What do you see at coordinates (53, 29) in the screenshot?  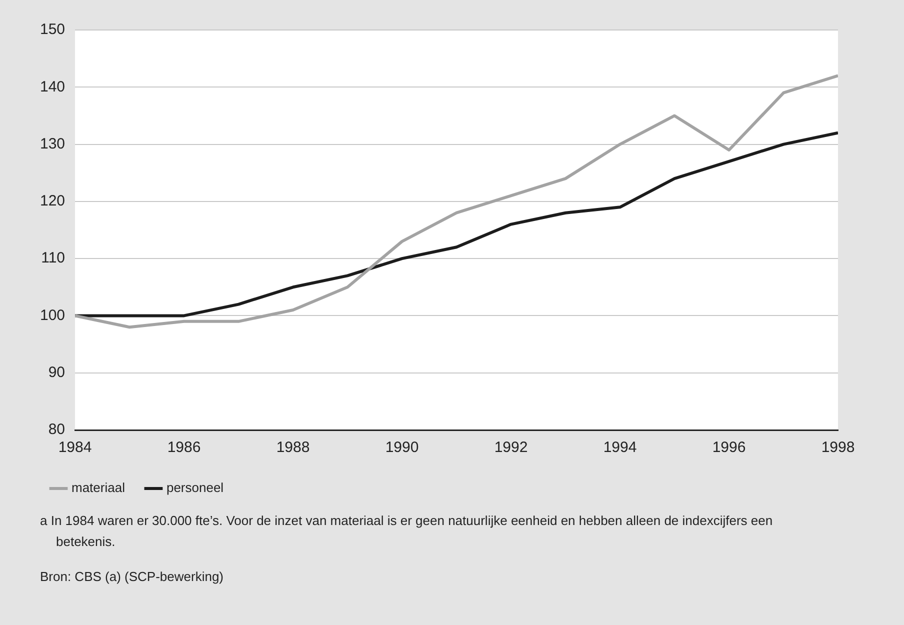 I see `y-tick-label: 150` at bounding box center [53, 29].